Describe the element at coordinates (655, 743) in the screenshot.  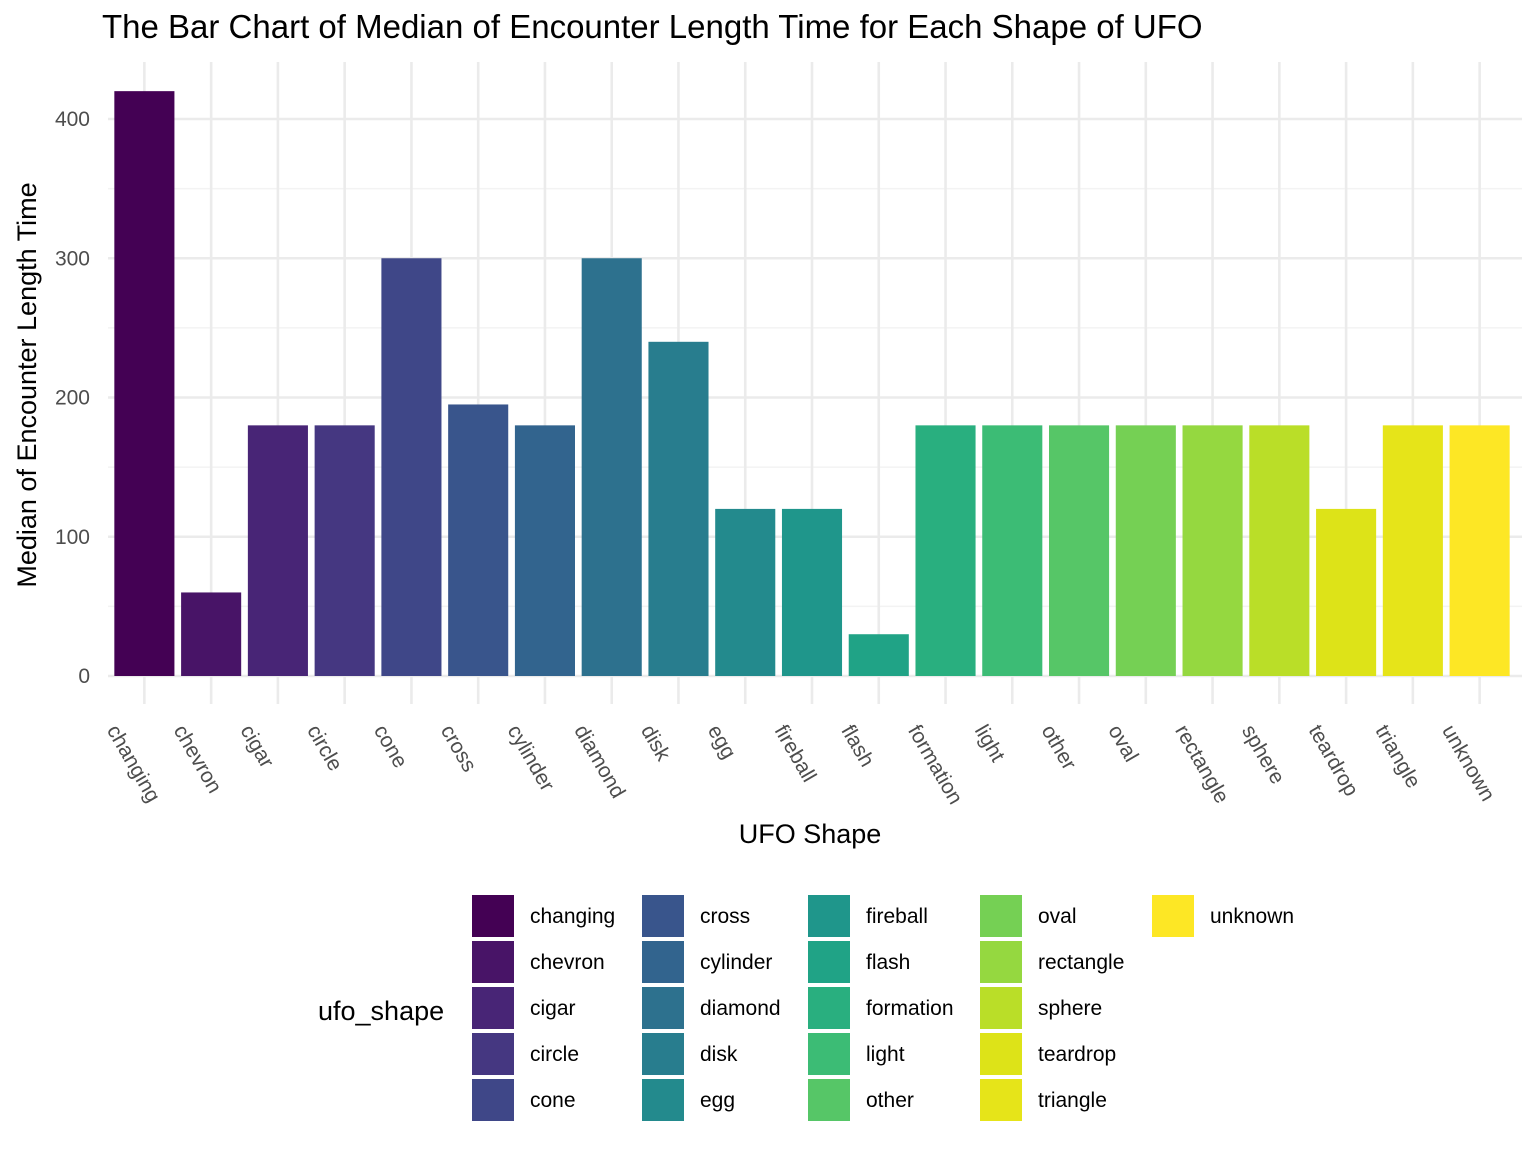
I see `x-tick-label: disk` at that location.